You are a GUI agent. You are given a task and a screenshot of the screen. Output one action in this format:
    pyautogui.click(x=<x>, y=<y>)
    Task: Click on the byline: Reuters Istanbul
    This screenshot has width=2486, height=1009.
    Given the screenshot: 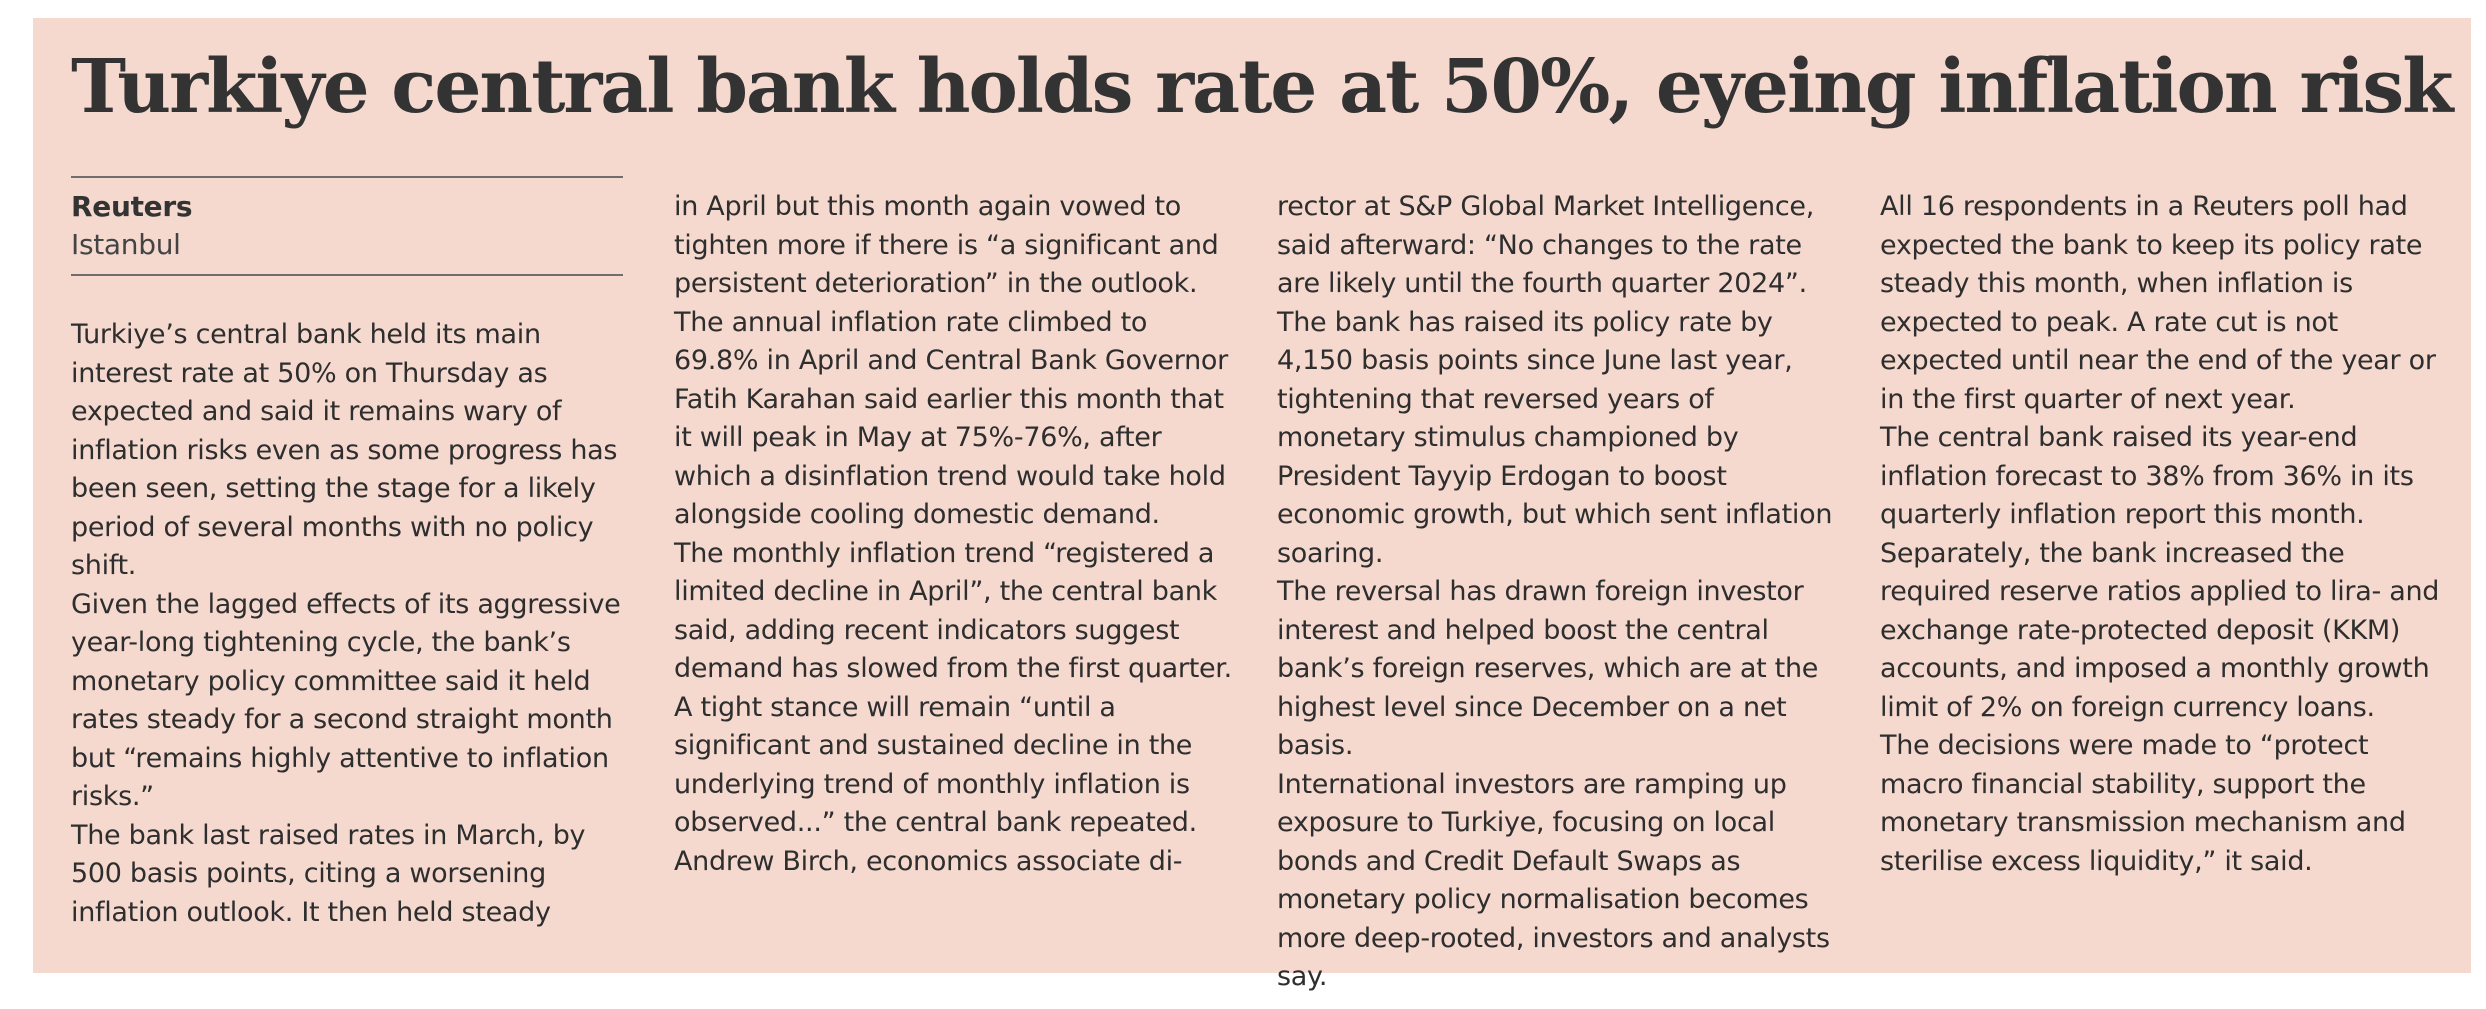 What is the action you would take?
    pyautogui.click(x=347, y=226)
    